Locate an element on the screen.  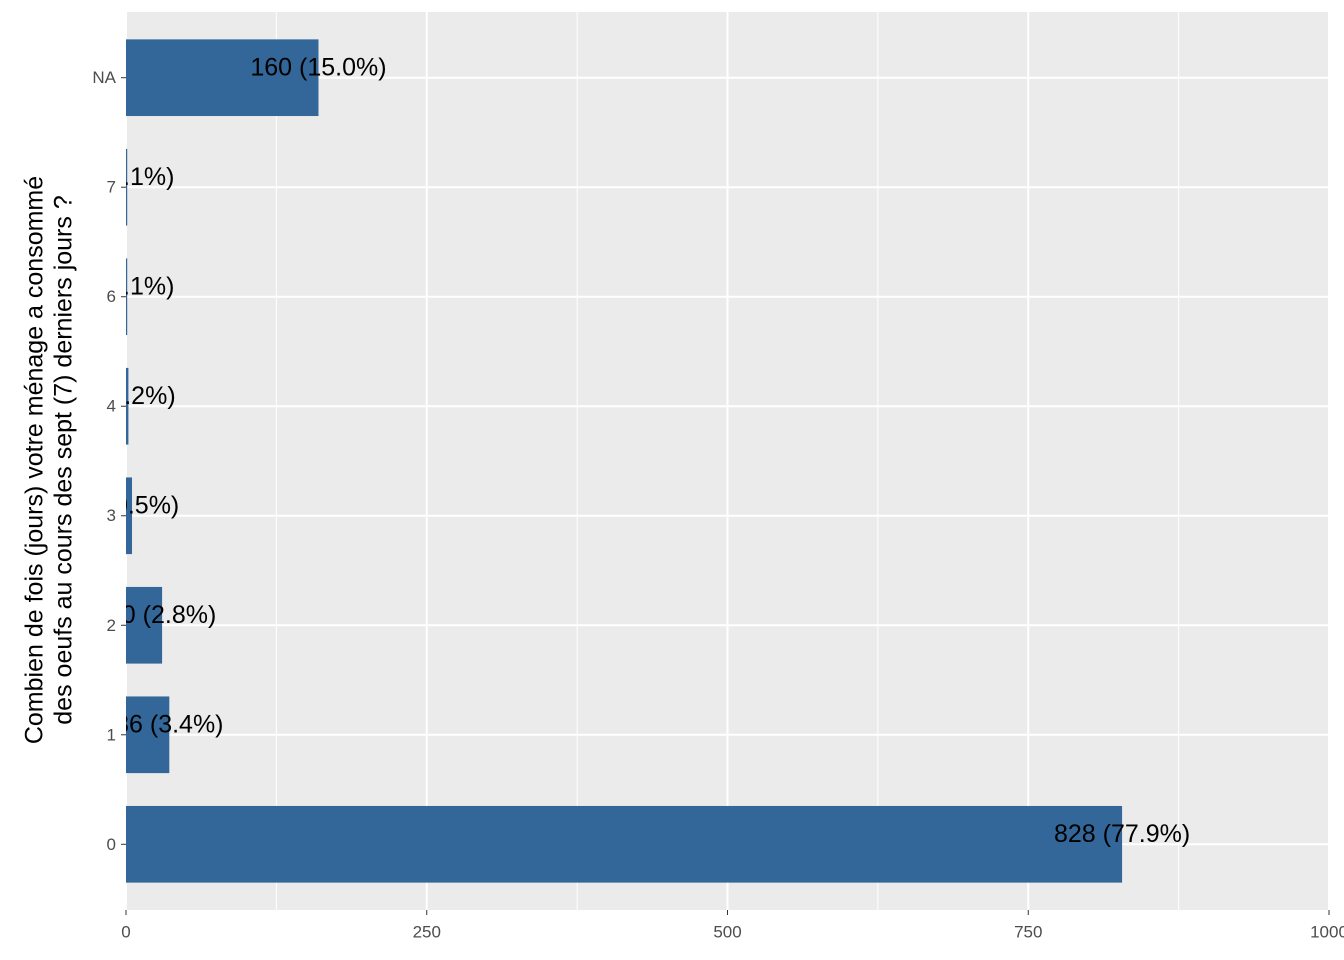
value-label: 160 (15.0%) is located at coordinates (318, 67).